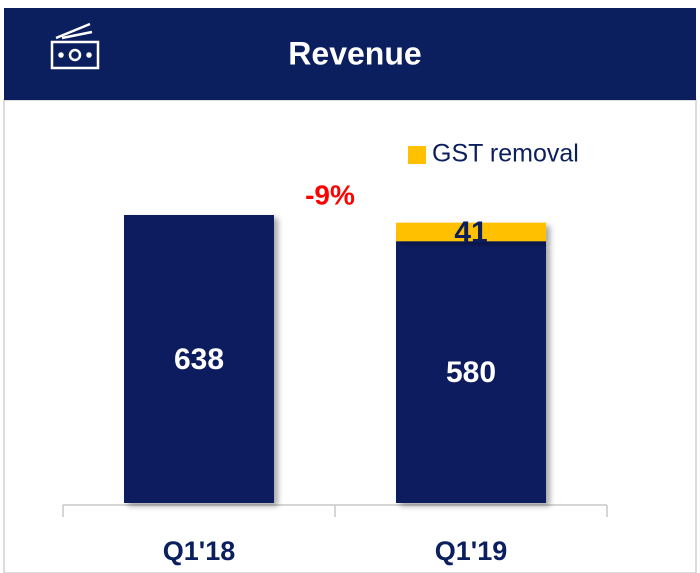 Image resolution: width=700 pixels, height=573 pixels. What do you see at coordinates (330, 194) in the screenshot?
I see `annotation: -9%` at bounding box center [330, 194].